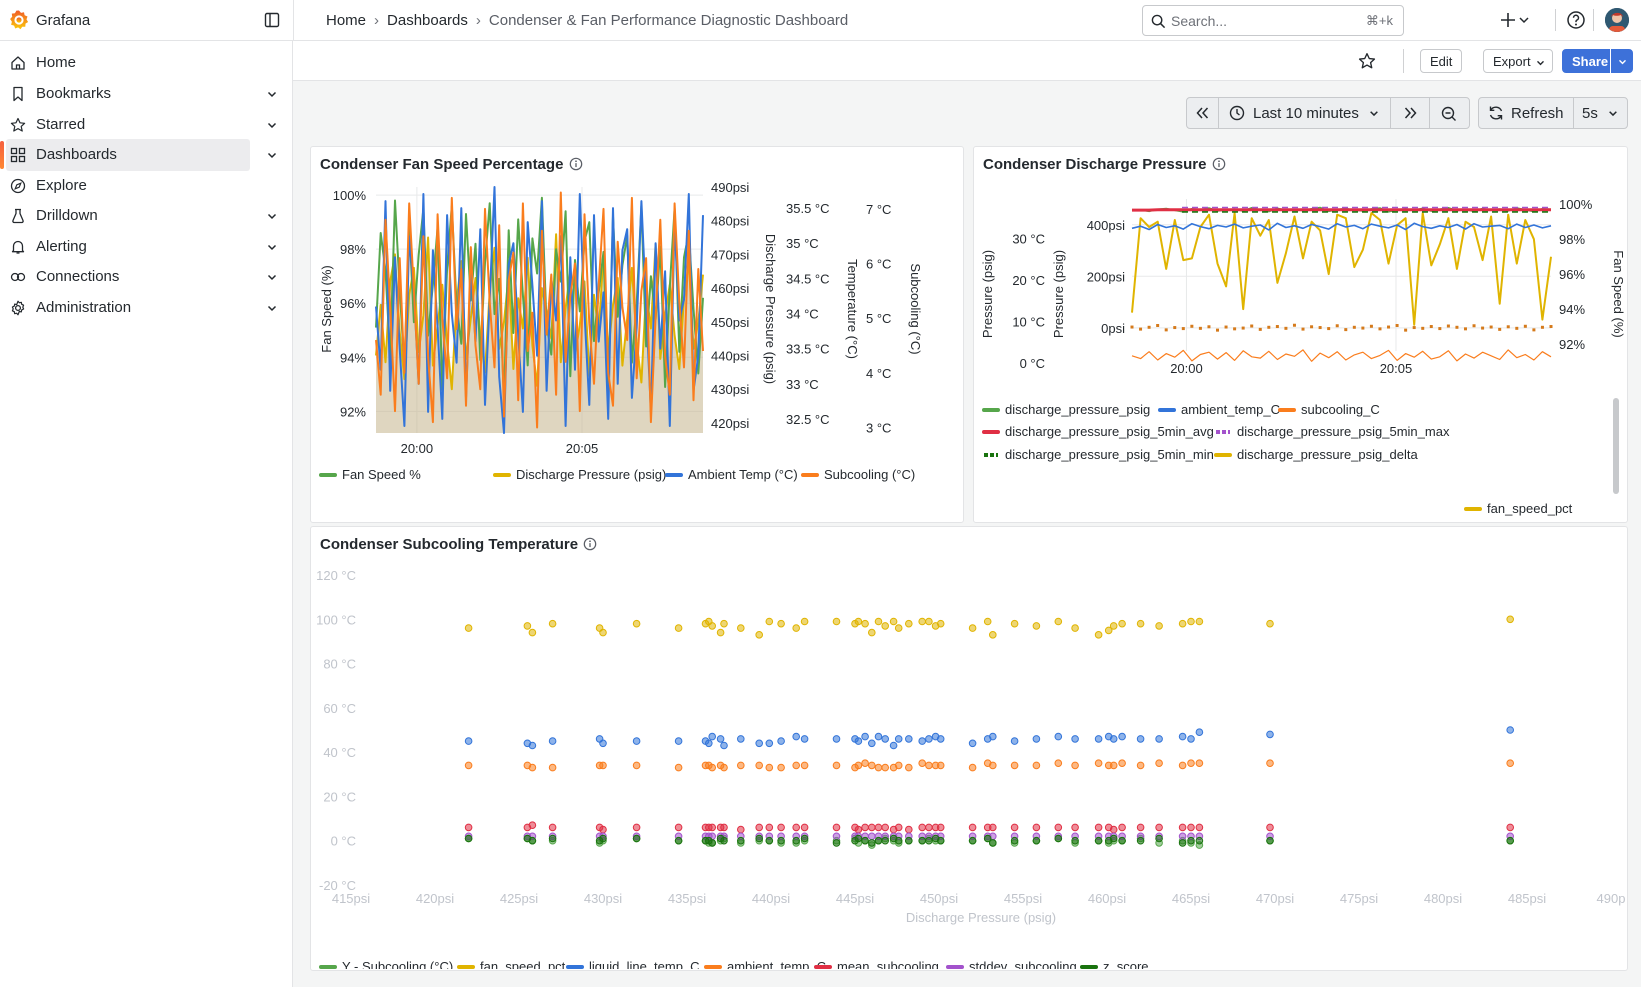 The image size is (1641, 987). What do you see at coordinates (1095, 164) in the screenshot?
I see `panel-title: Condenser Discharge Pressure` at bounding box center [1095, 164].